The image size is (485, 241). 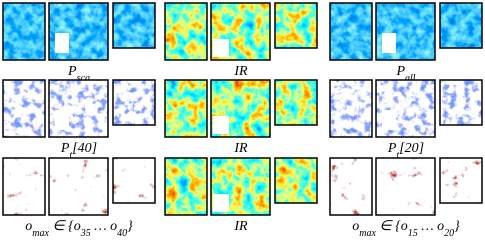 I want to click on caption: omax ∈ {o35 … o40}, so click(x=79, y=229).